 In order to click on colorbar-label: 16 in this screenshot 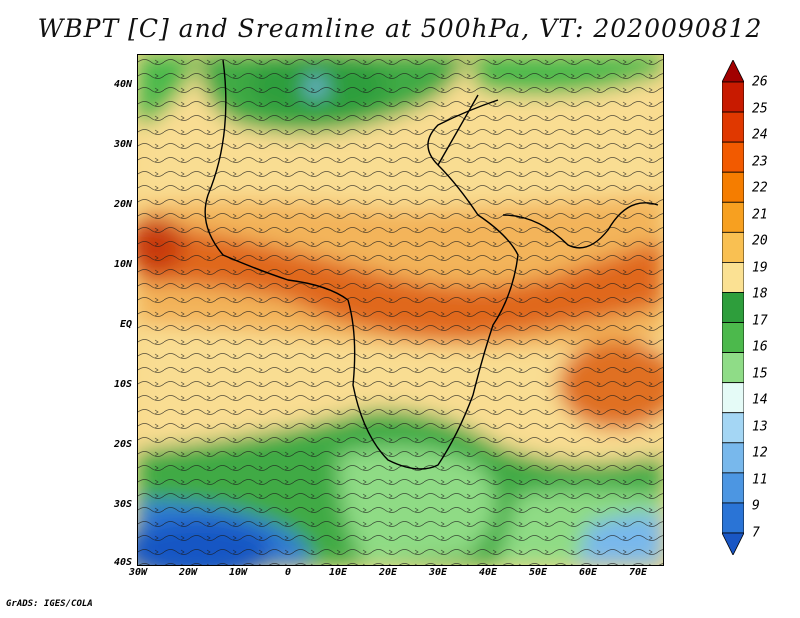, I will do `click(760, 347)`.